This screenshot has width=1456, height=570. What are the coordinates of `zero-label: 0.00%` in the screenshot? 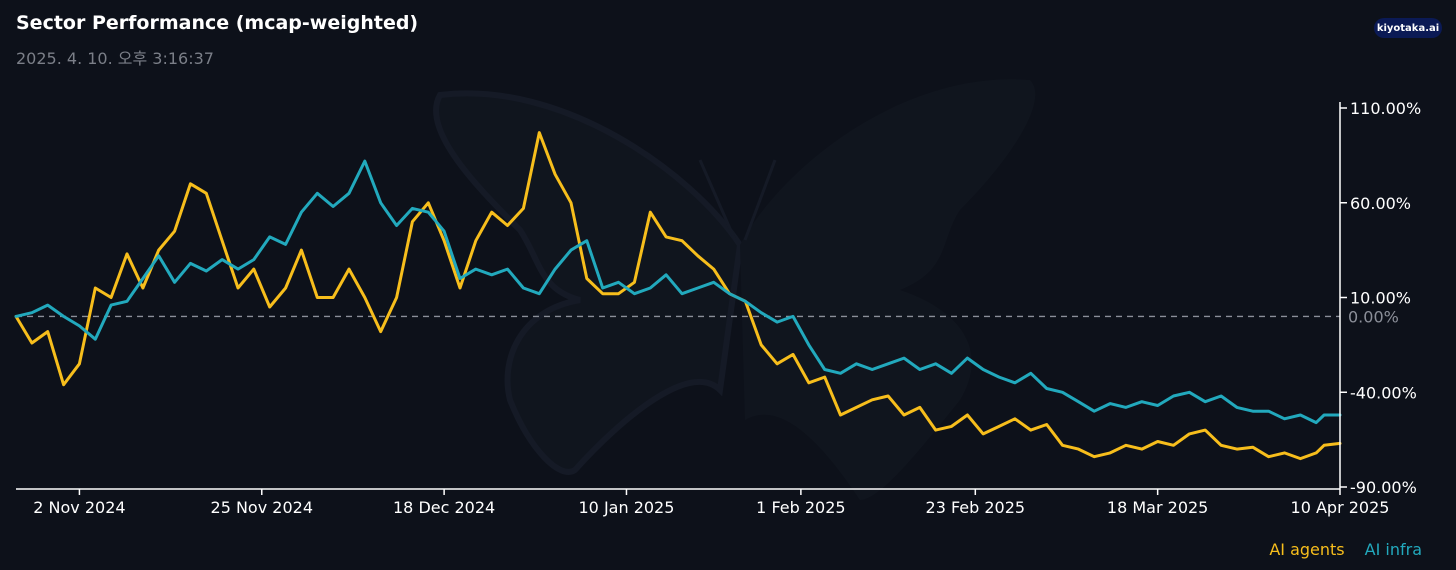 It's located at (1373, 316).